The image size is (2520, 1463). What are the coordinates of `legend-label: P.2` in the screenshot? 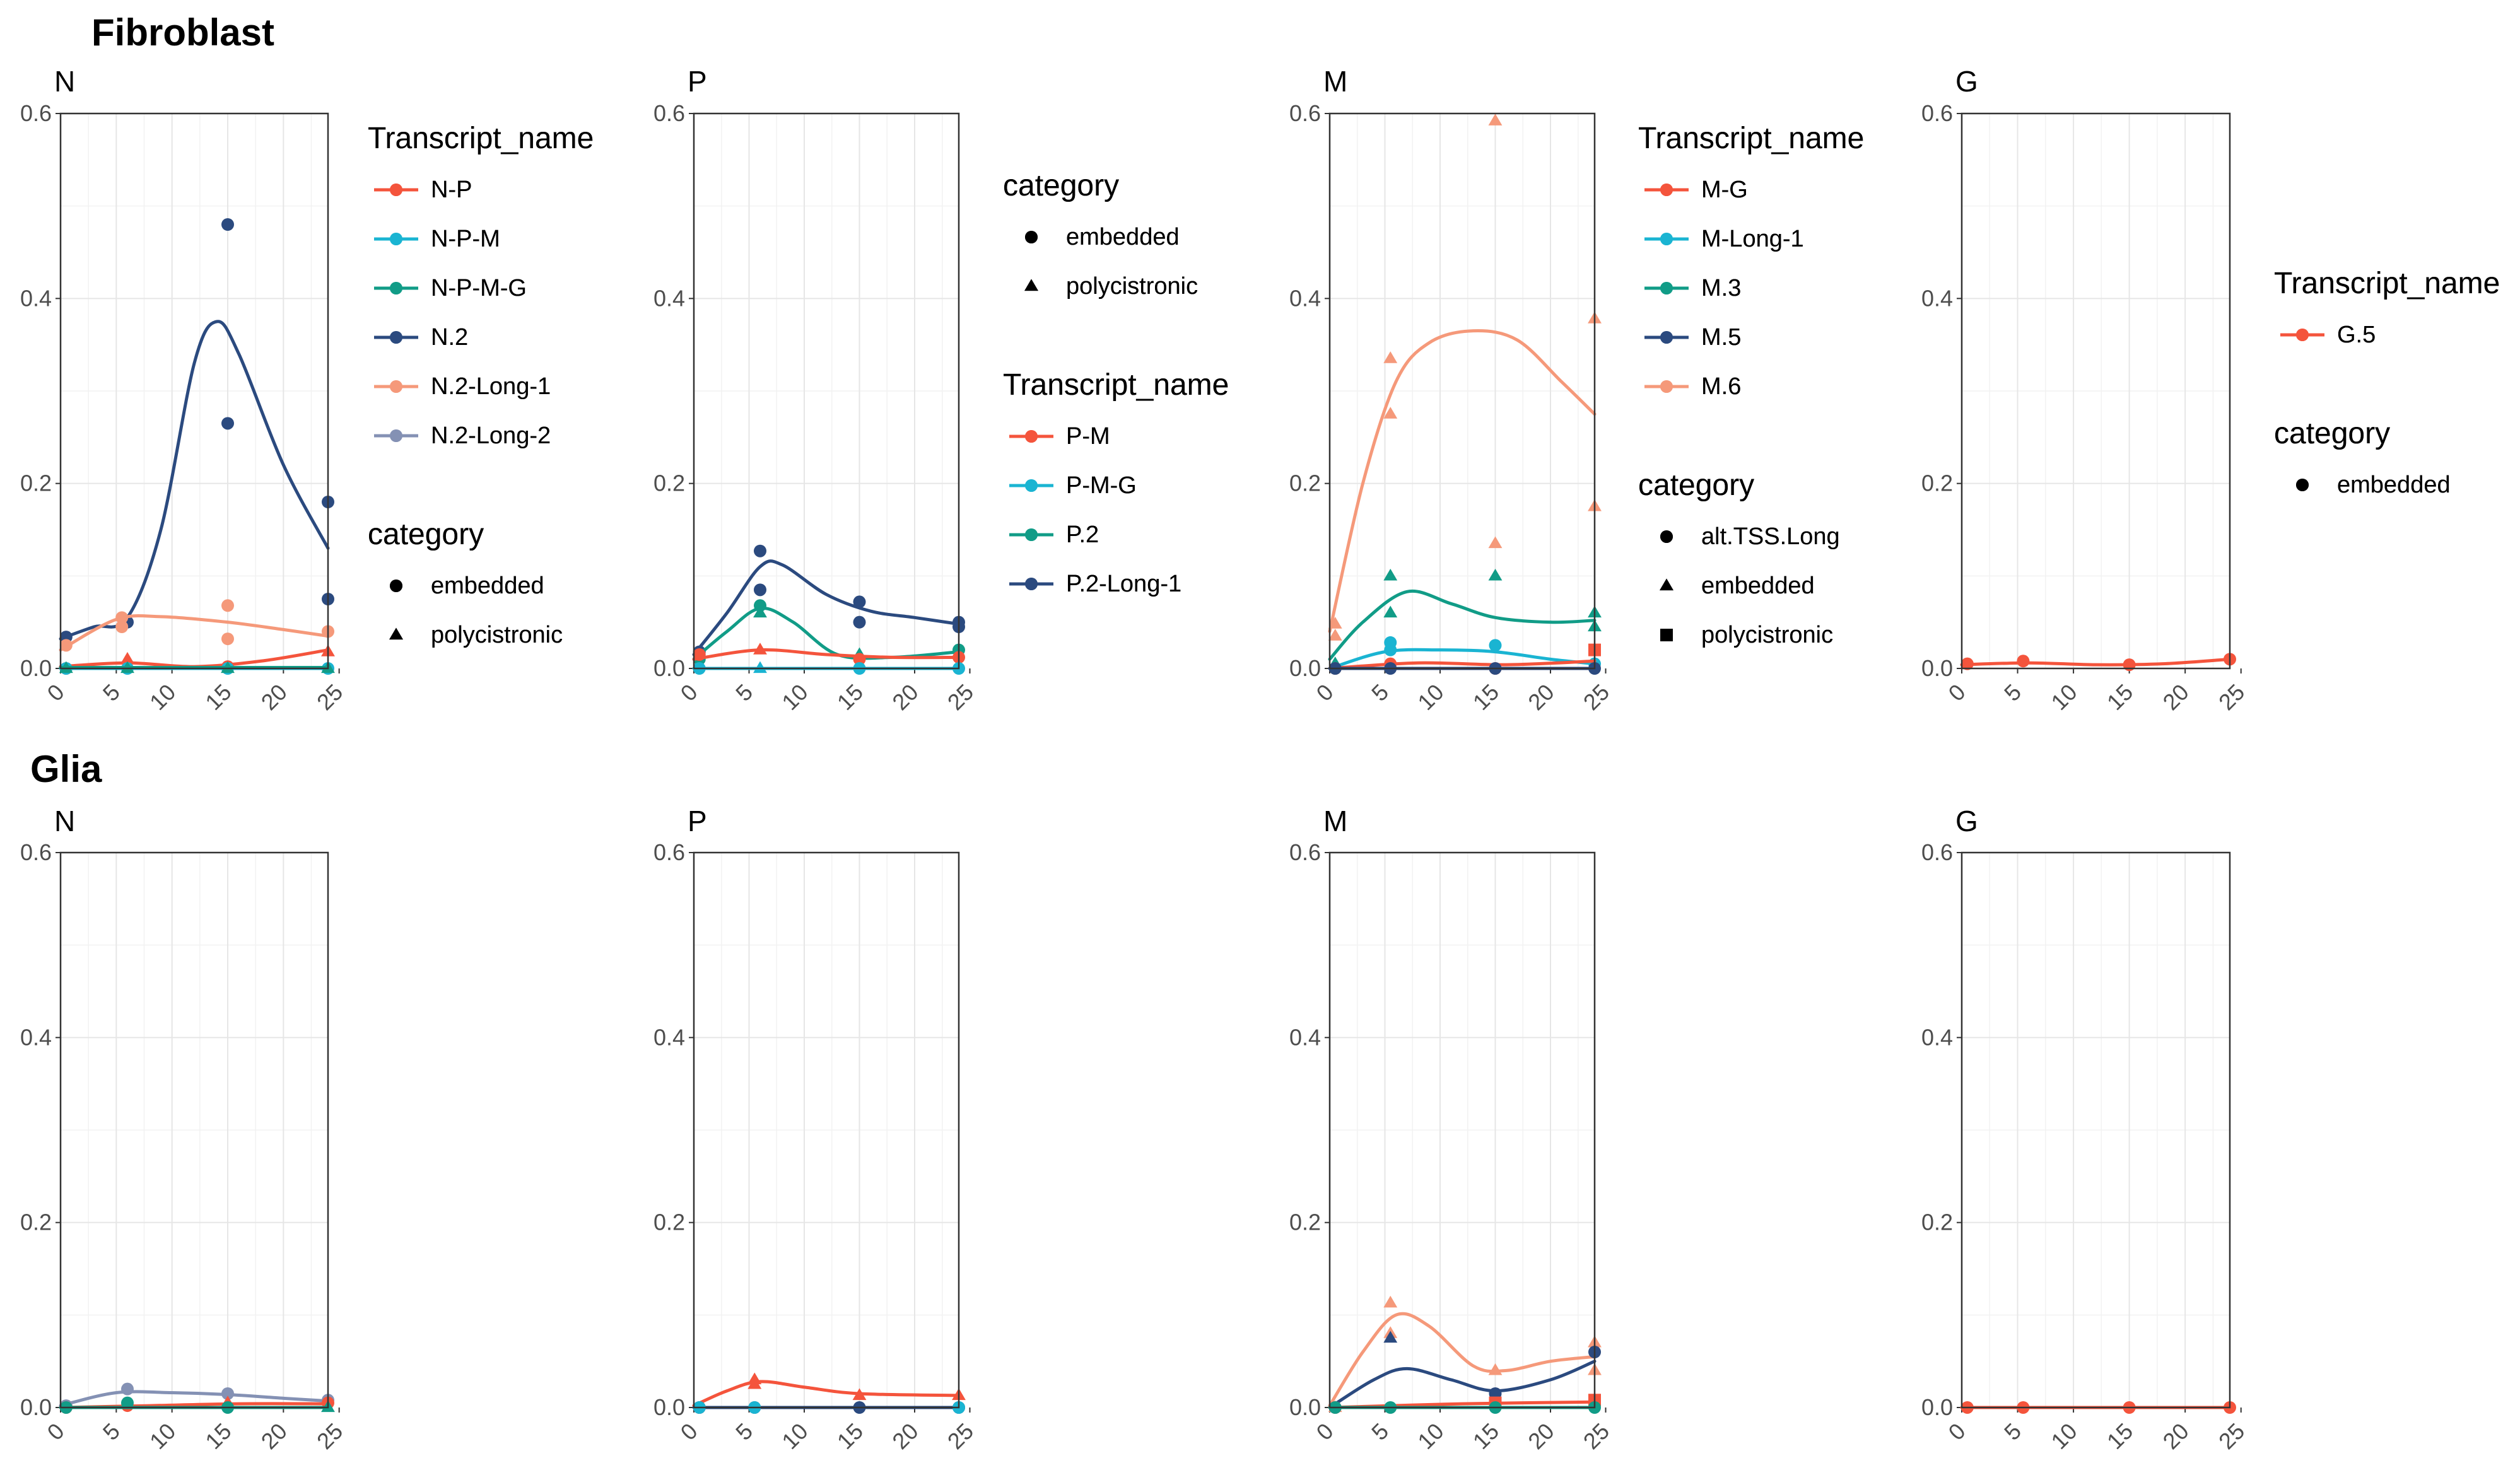 It's located at (1082, 535).